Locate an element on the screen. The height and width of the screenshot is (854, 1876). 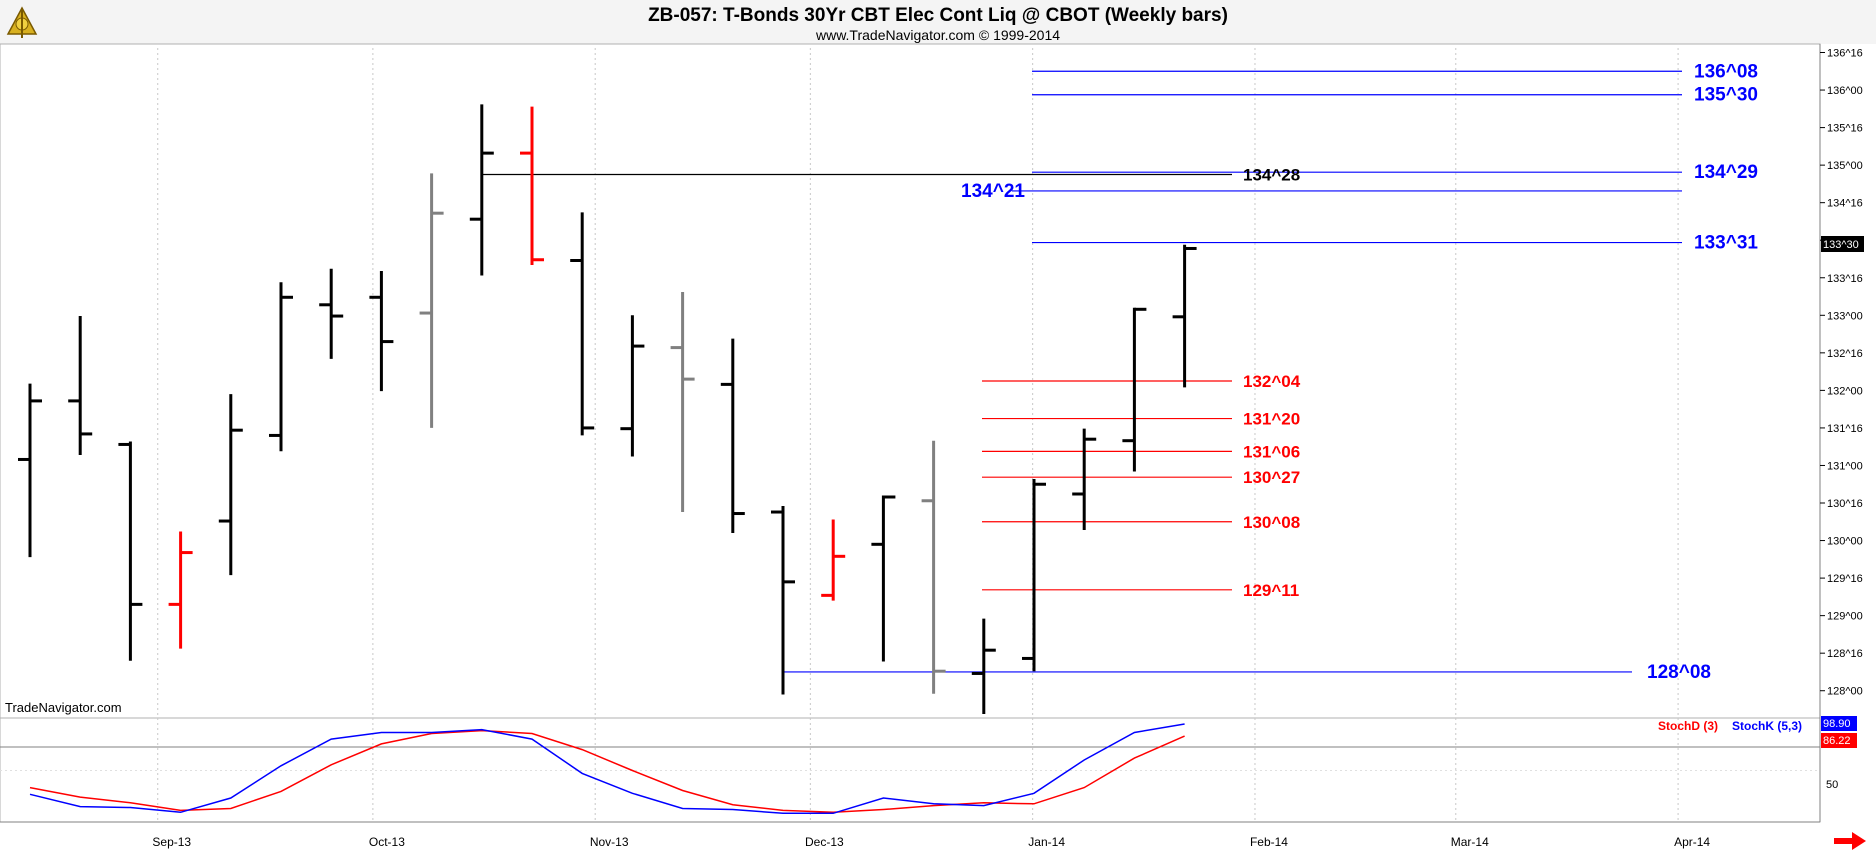
x-tick-label: Apr-14 is located at coordinates (1692, 842).